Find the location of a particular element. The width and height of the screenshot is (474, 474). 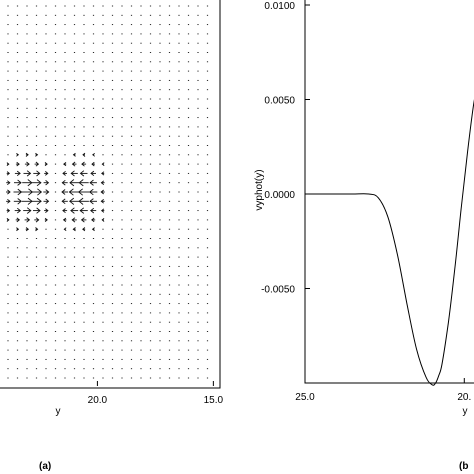

panel-label-b: (b is located at coordinates (463, 466).